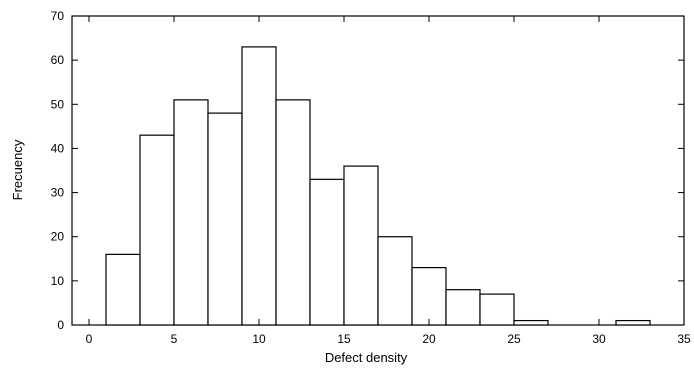  What do you see at coordinates (17, 169) in the screenshot?
I see `y-axis-title: Frecuency` at bounding box center [17, 169].